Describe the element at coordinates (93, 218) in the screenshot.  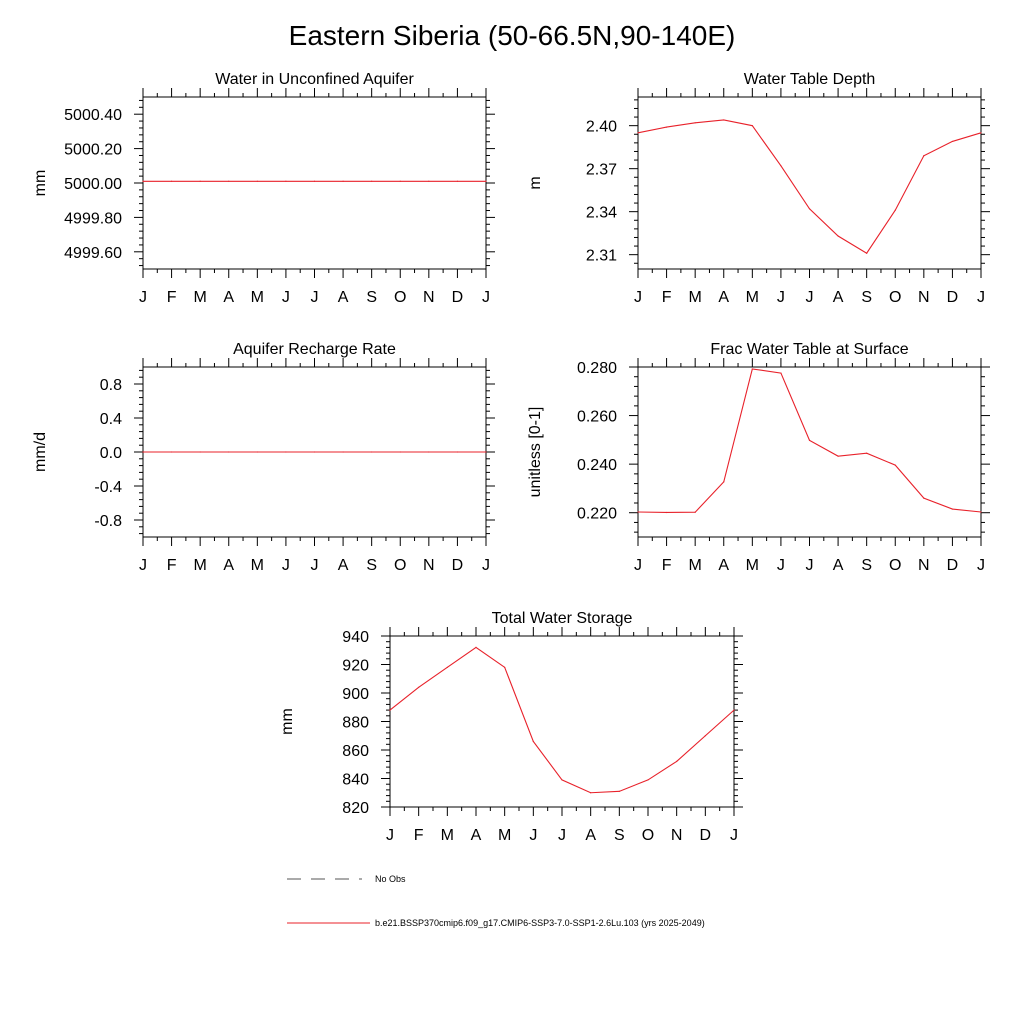
I see `y-tick-label: 4999.80` at that location.